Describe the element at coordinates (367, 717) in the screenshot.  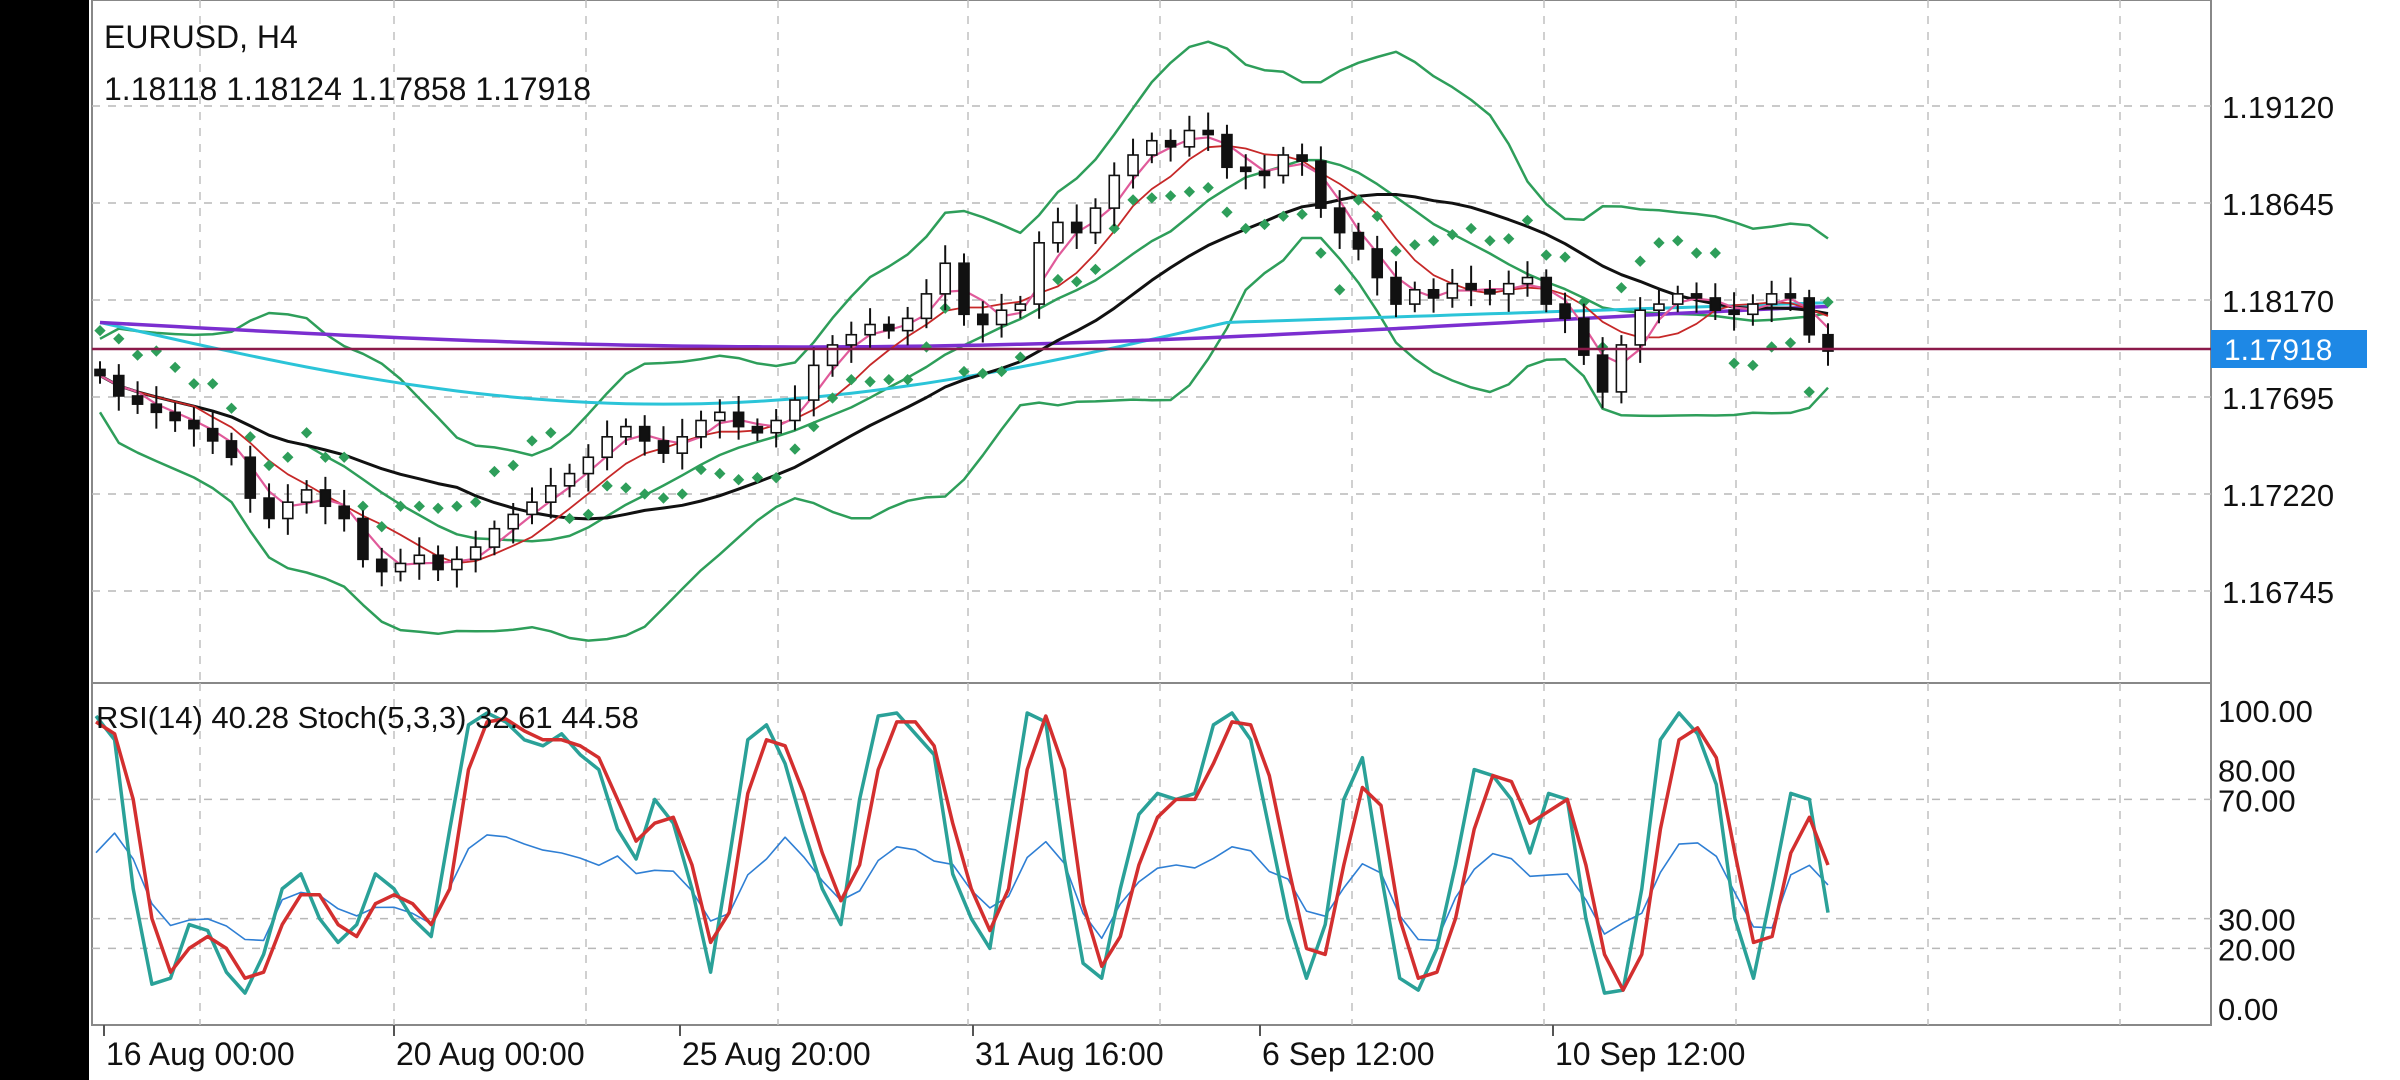
I see `oscillator-label: RSI(14) 40.28 Stoch(5,3,3) 32.61 44.58` at that location.